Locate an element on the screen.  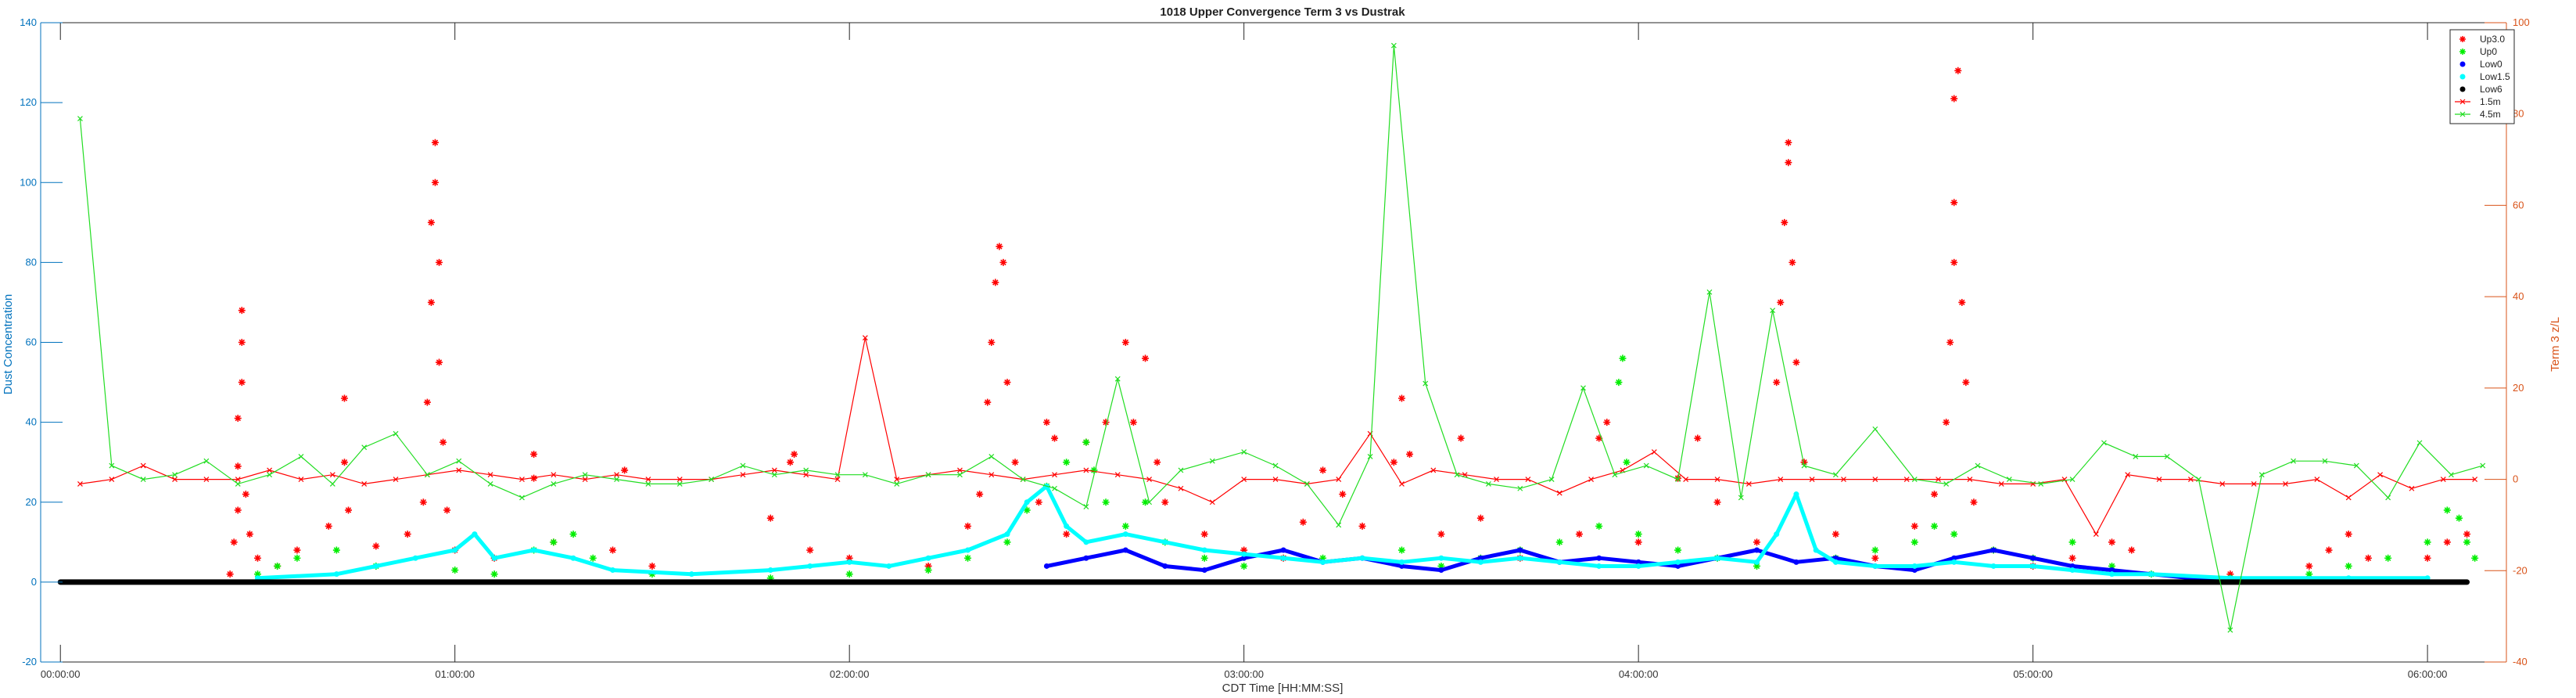
legend-label: Low6 is located at coordinates (2491, 90).